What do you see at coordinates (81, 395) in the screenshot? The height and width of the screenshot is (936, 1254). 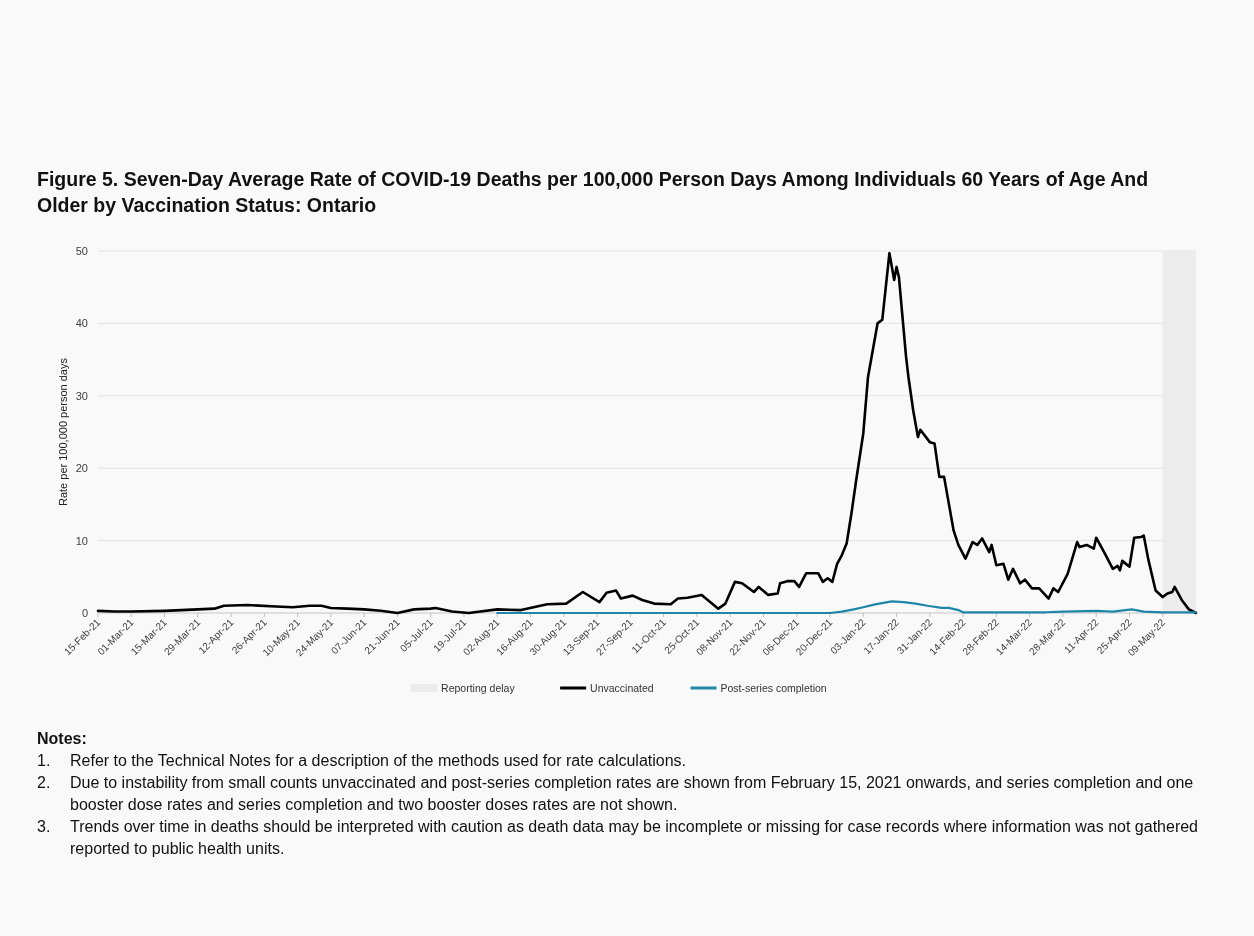 I see `y-tick-label: 30` at bounding box center [81, 395].